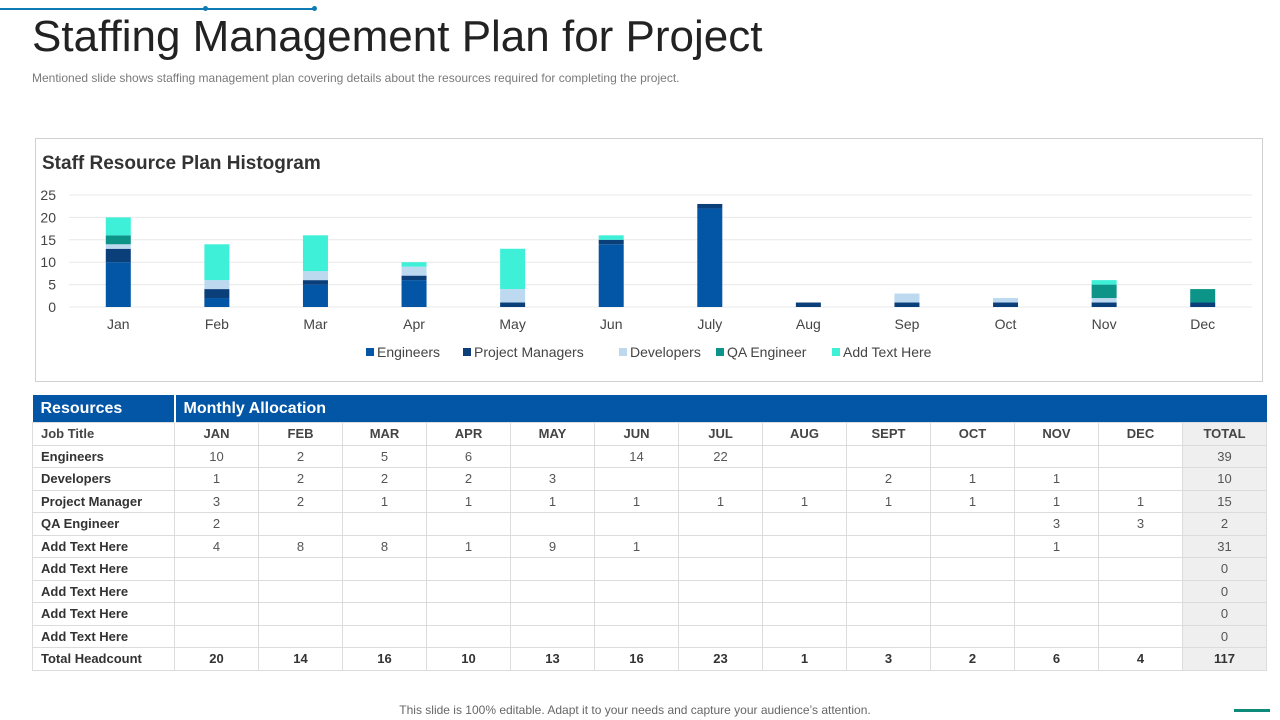 Image resolution: width=1280 pixels, height=720 pixels. Describe the element at coordinates (414, 324) in the screenshot. I see `x-tick-label: Apr` at that location.